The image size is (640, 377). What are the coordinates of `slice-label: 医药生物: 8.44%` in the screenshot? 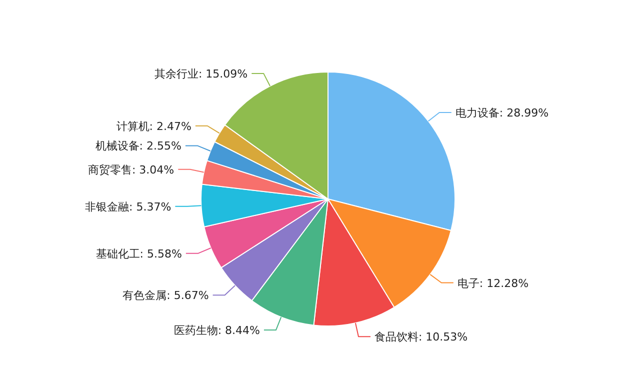 It's located at (217, 331).